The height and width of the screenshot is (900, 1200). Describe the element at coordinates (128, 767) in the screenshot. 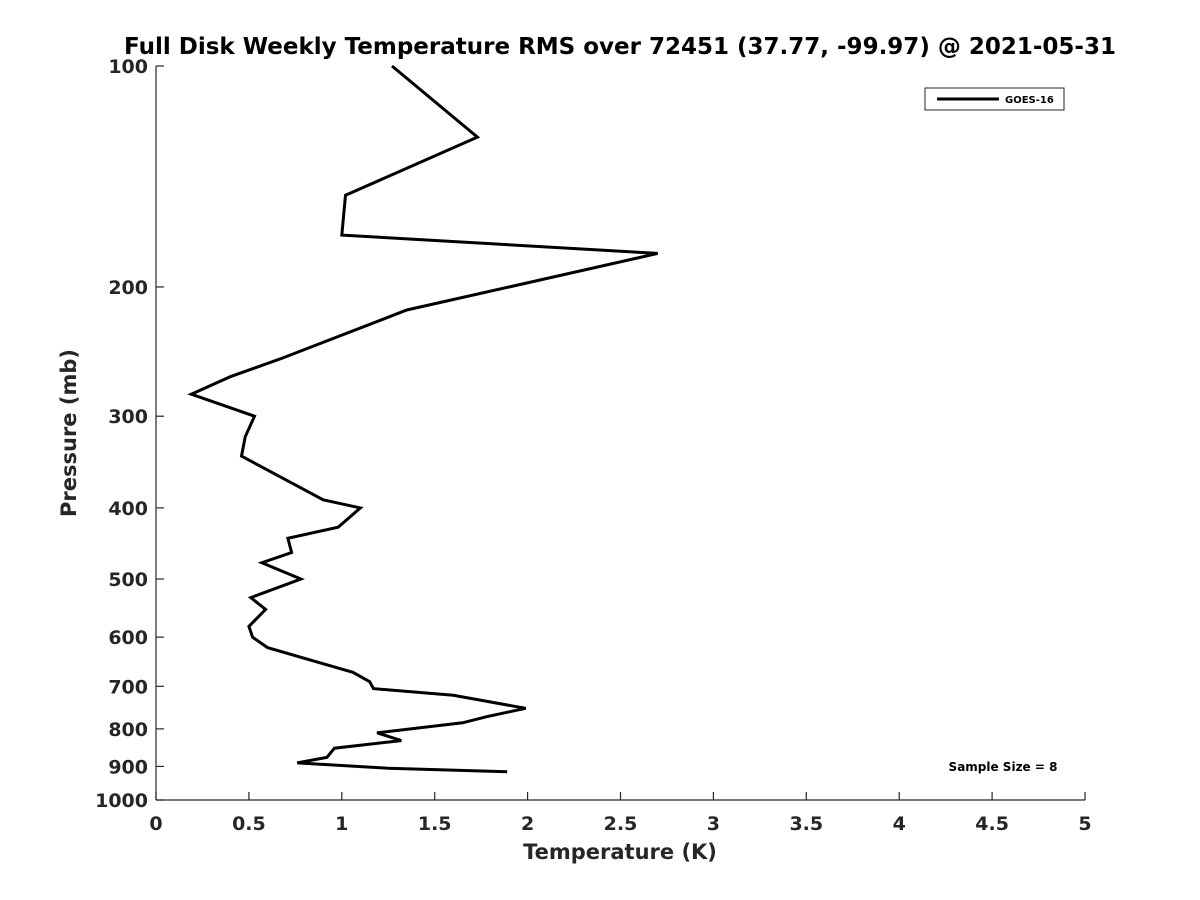

I see `y-tick-label: 900` at that location.